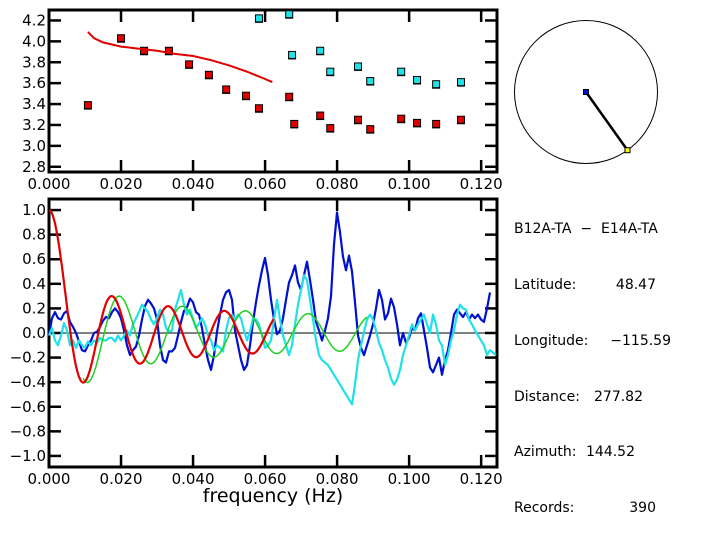 This screenshot has height=536, width=702. What do you see at coordinates (545, 284) in the screenshot?
I see `info-label: Latitude:` at bounding box center [545, 284].